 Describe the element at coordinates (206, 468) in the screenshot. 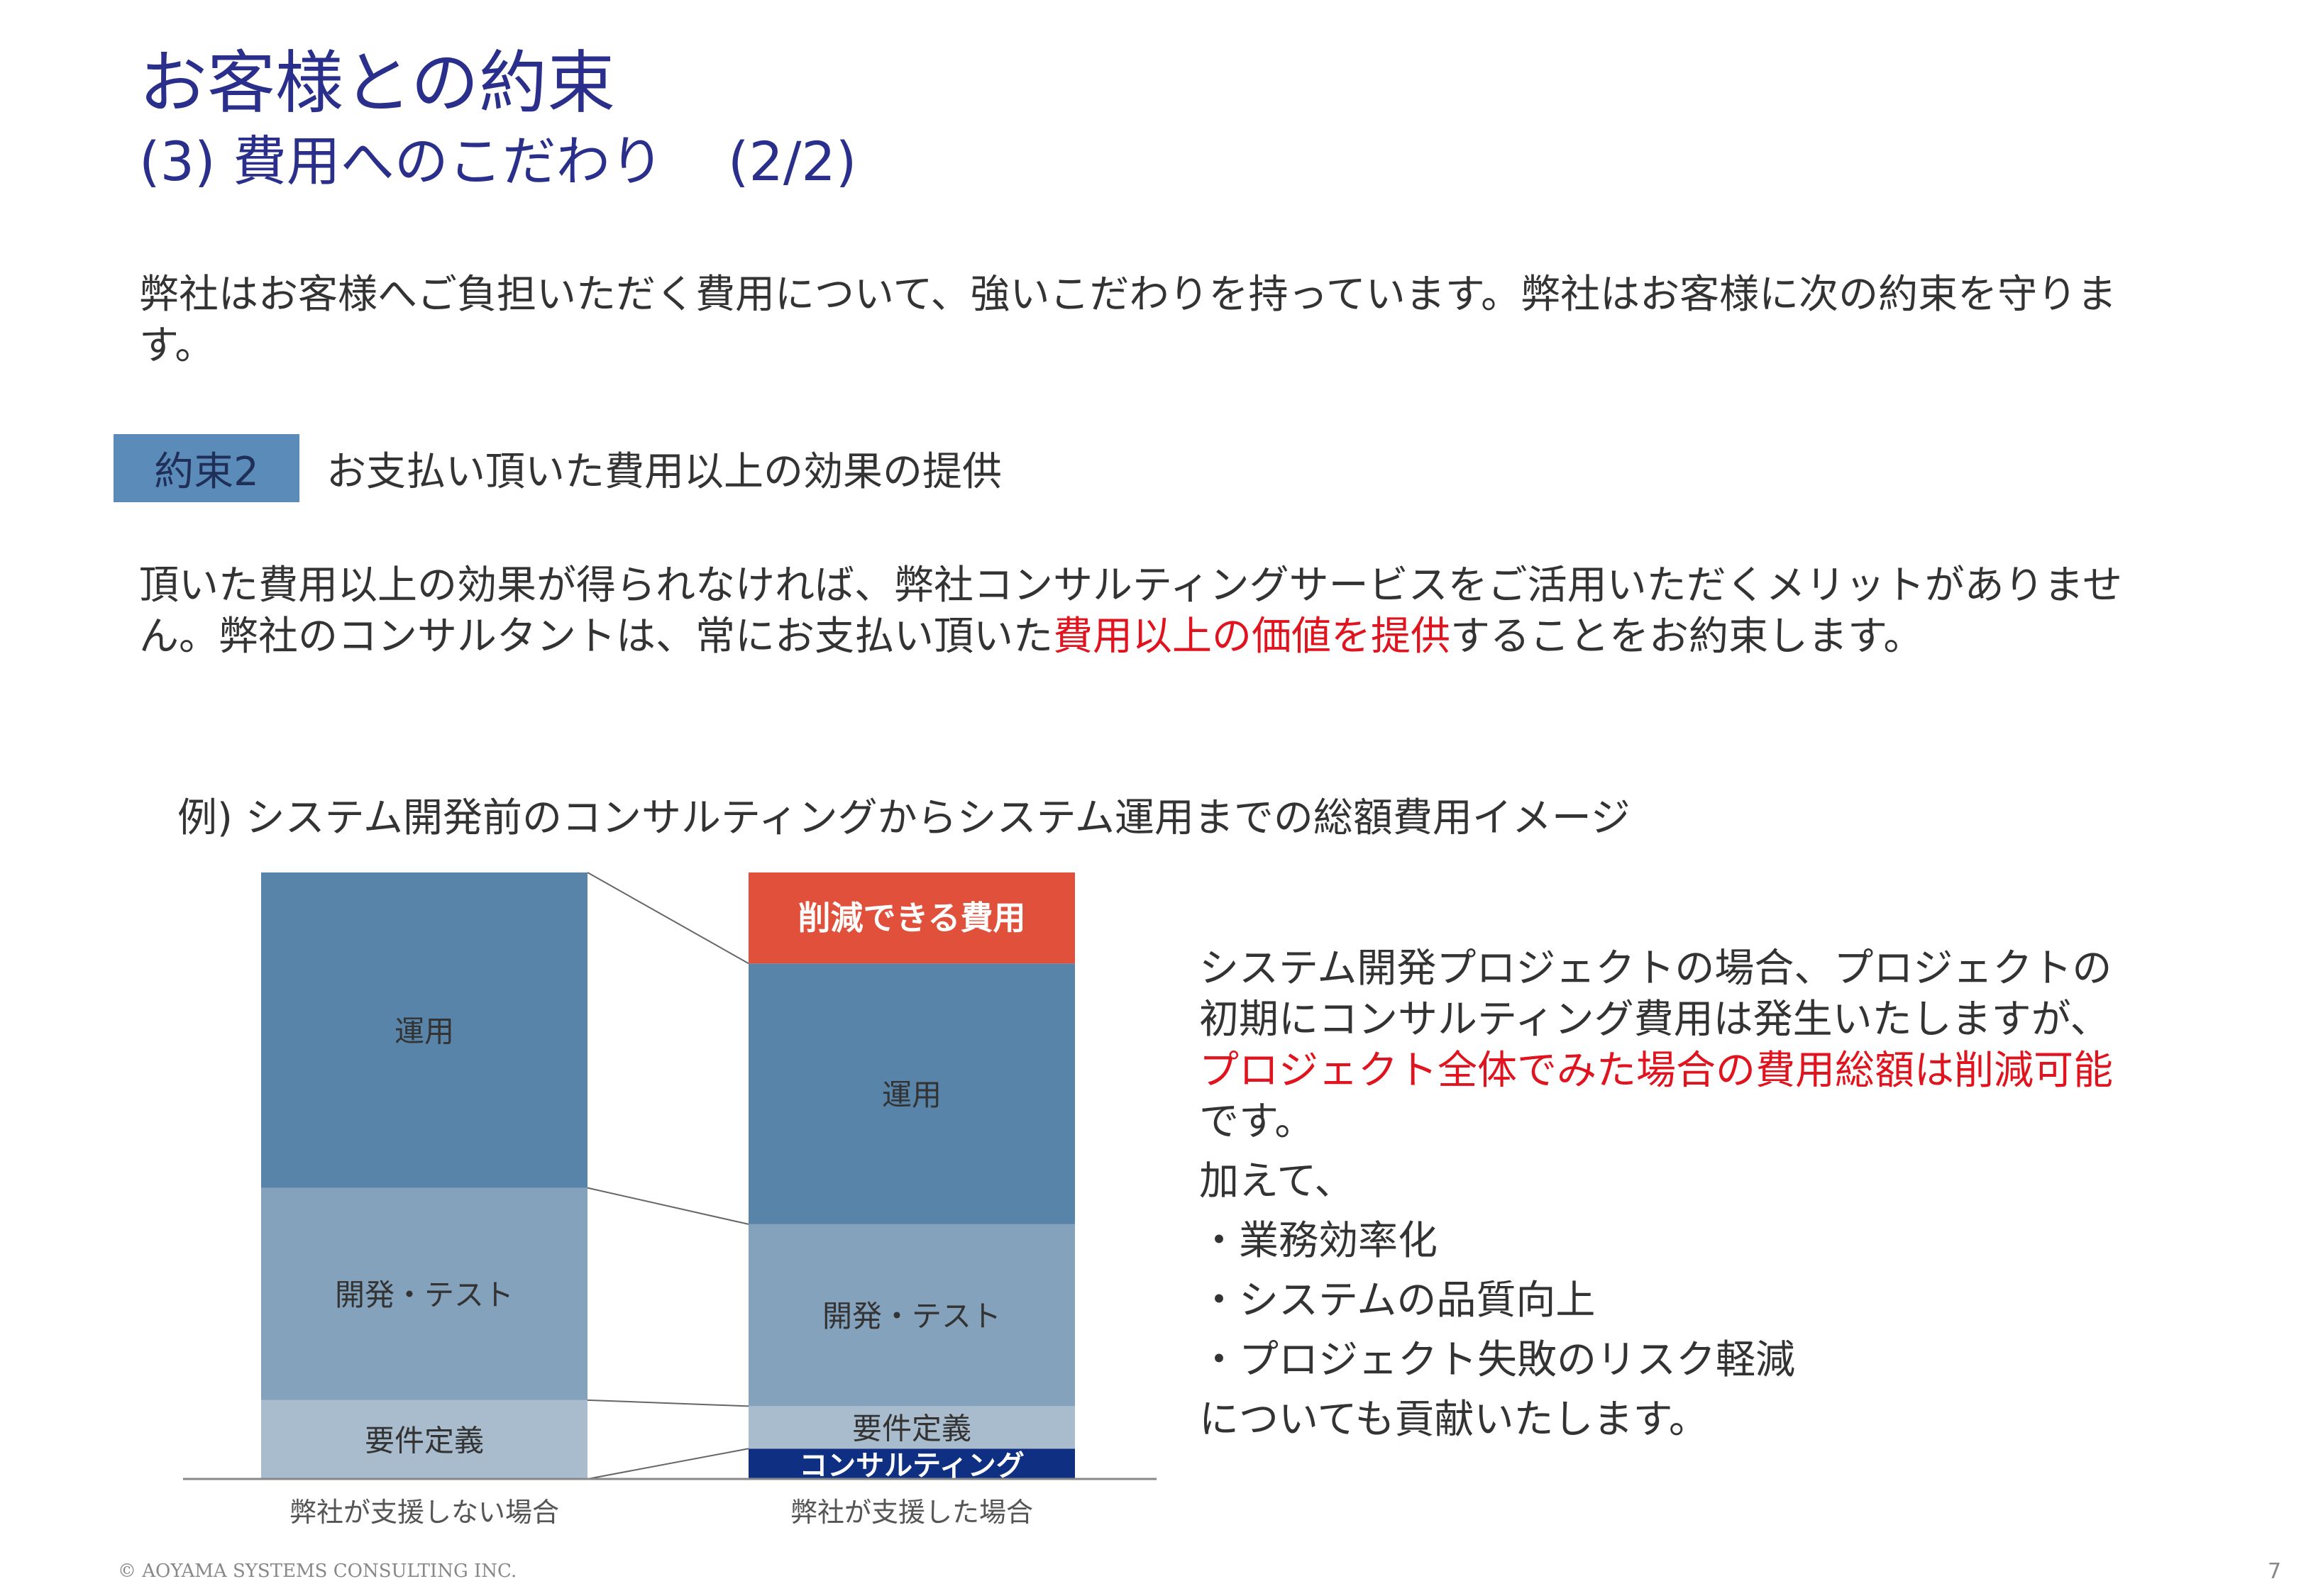

I see `promise-label: 約束2` at that location.